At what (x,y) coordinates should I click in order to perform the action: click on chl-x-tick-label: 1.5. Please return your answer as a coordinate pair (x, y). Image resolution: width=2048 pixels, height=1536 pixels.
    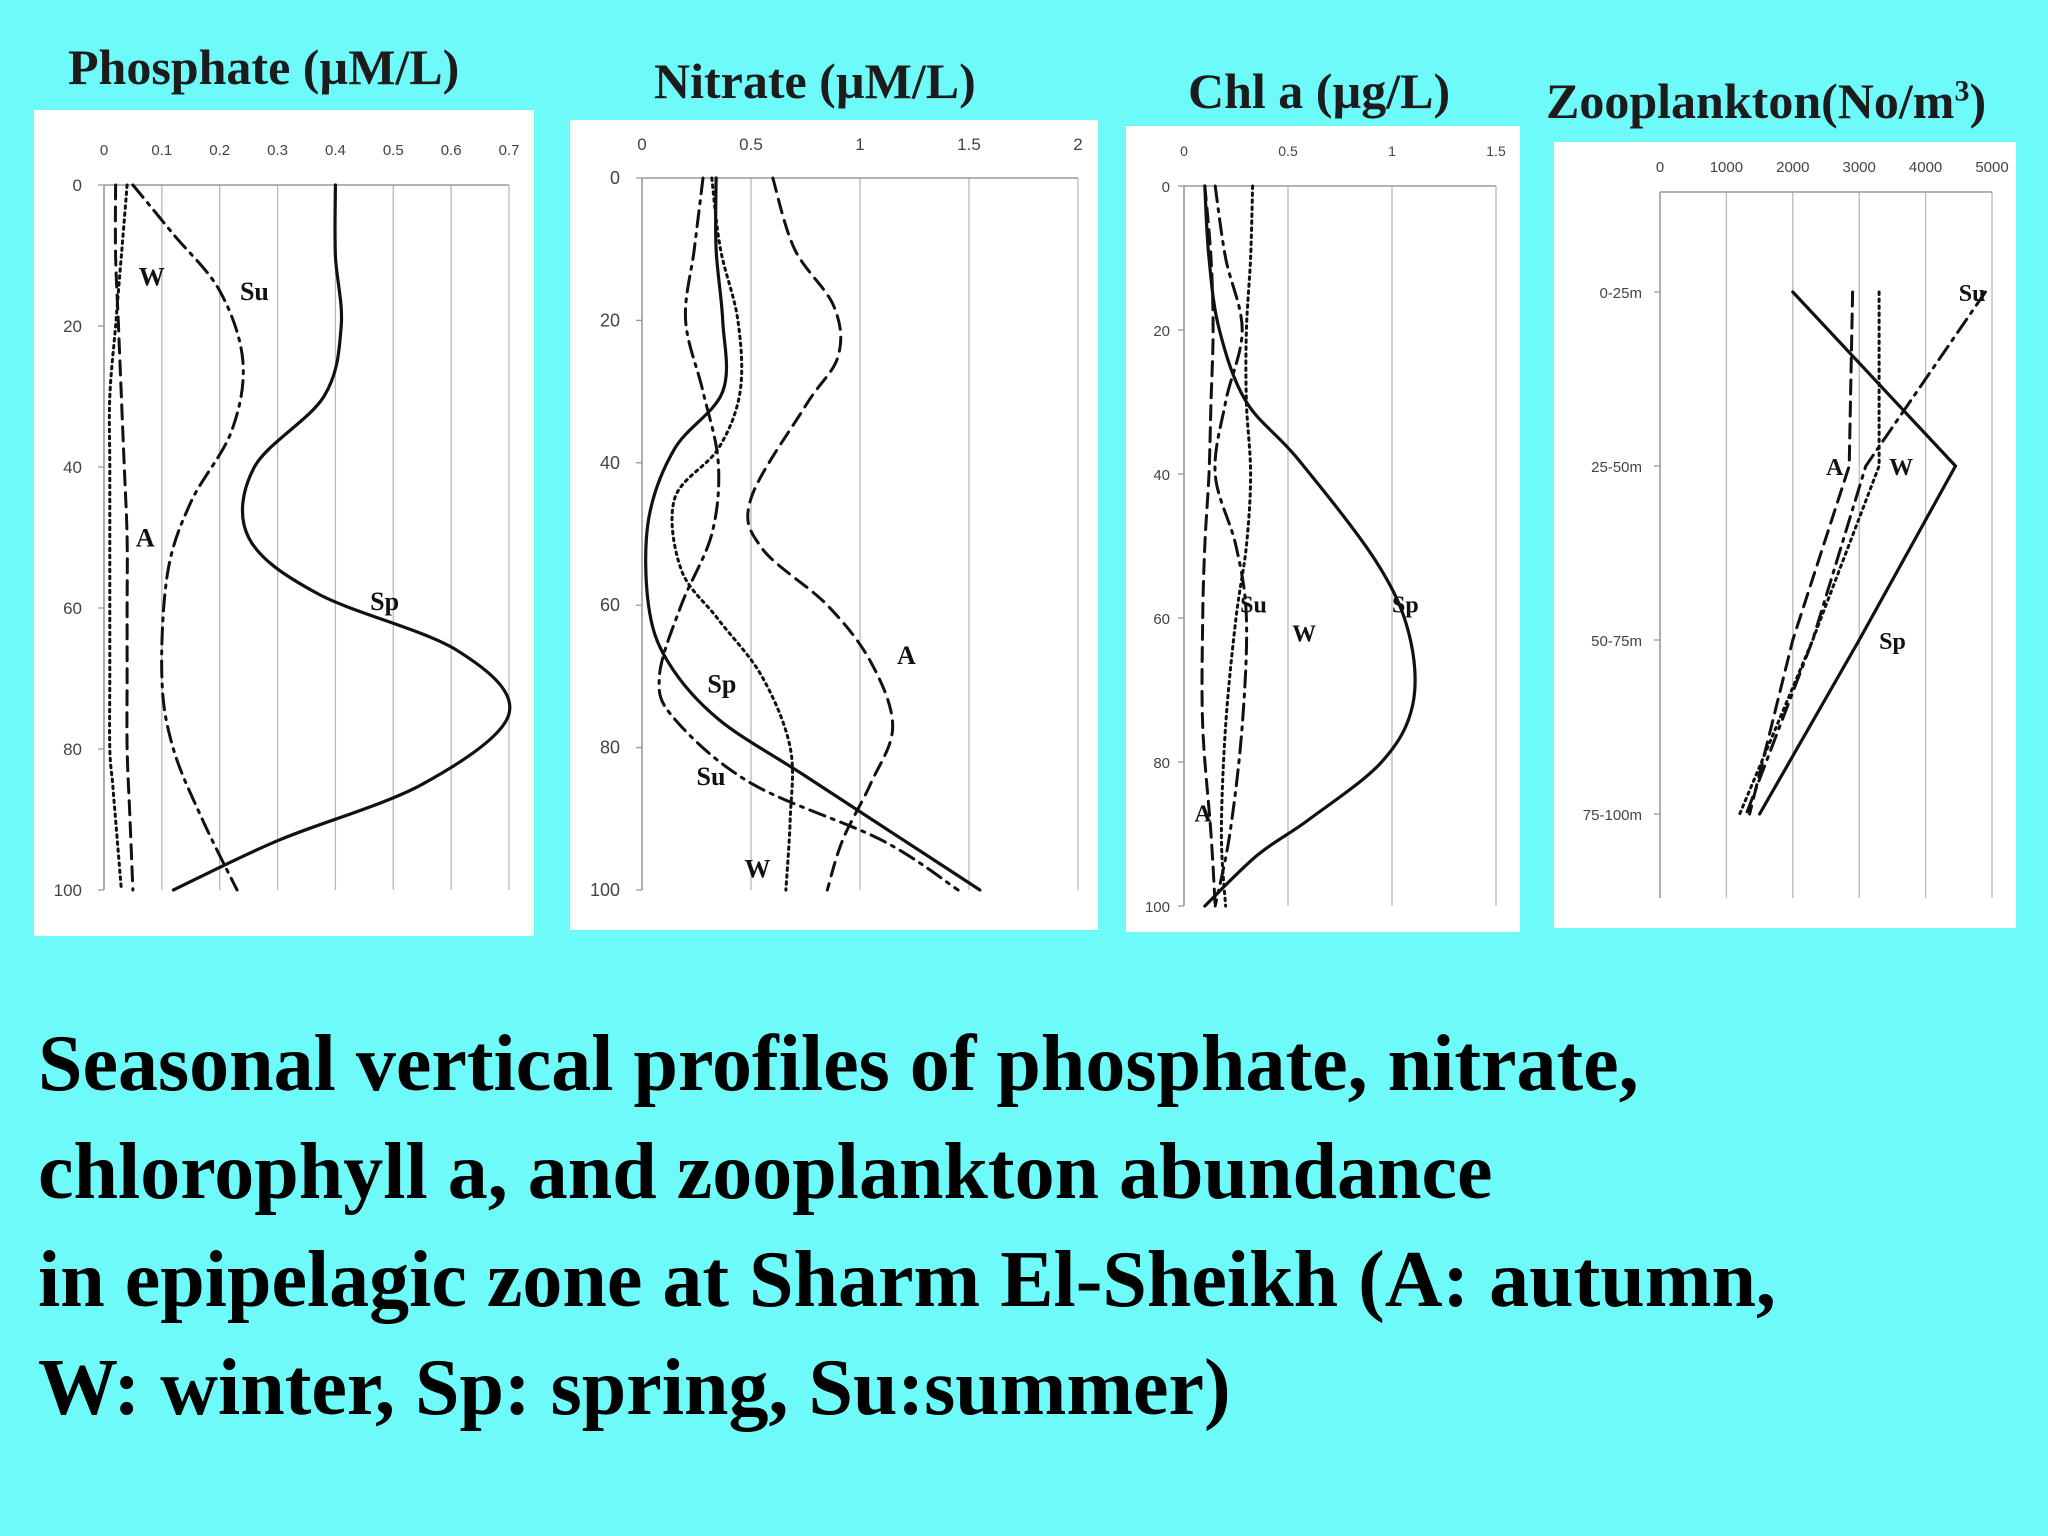
    Looking at the image, I should click on (1496, 151).